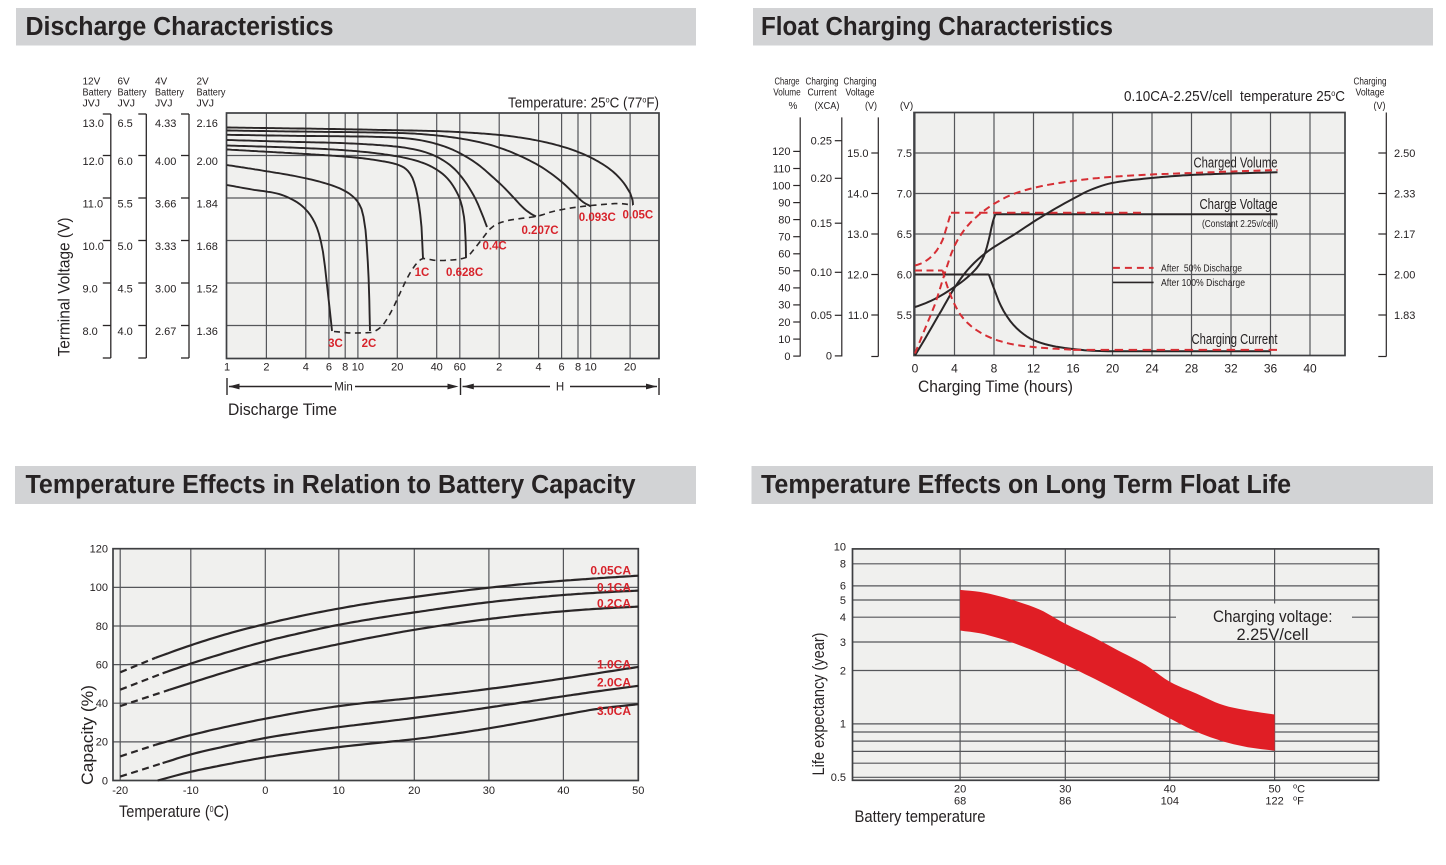  What do you see at coordinates (343, 388) in the screenshot?
I see `svg-text: Min` at bounding box center [343, 388].